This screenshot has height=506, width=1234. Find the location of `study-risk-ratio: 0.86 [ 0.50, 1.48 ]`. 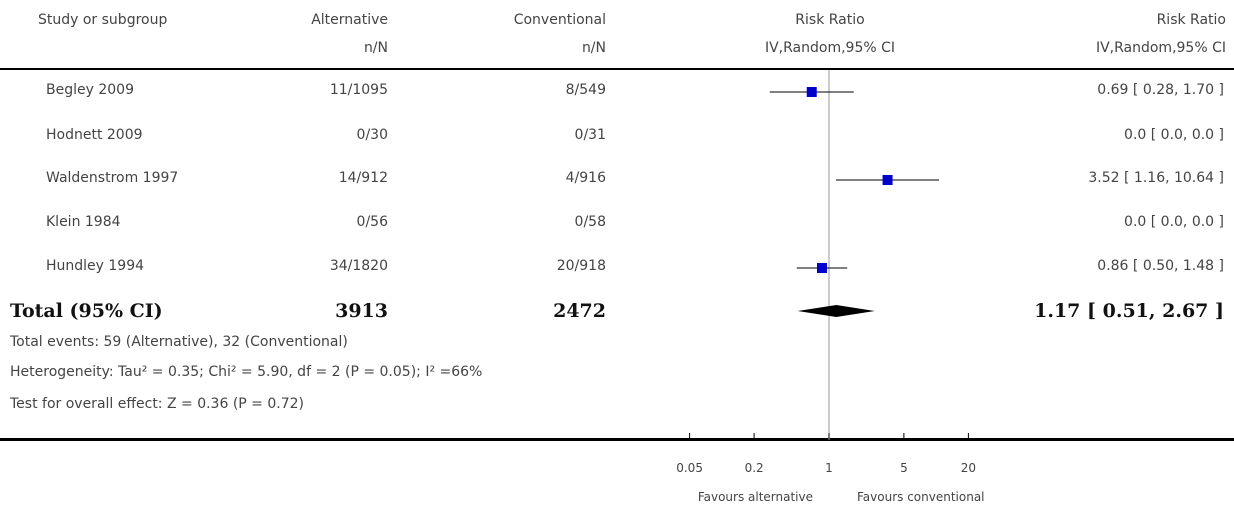

study-risk-ratio: 0.86 [ 0.50, 1.48 ] is located at coordinates (1160, 266).